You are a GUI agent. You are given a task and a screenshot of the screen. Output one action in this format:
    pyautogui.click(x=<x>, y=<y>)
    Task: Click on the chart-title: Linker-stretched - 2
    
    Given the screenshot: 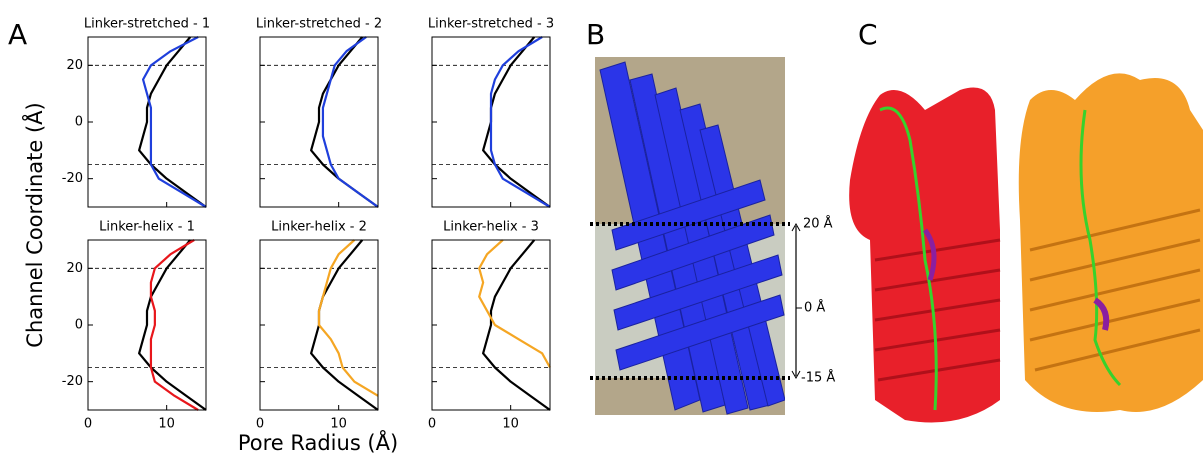 What is the action you would take?
    pyautogui.click(x=319, y=24)
    